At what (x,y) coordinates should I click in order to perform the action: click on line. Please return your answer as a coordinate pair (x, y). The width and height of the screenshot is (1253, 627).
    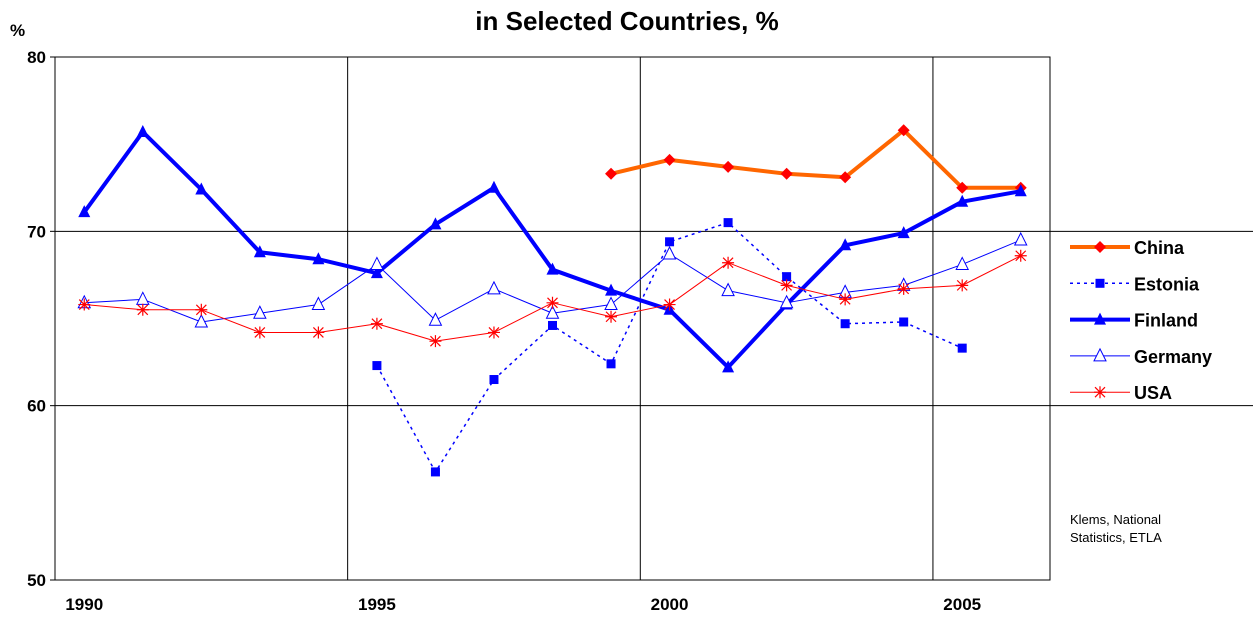
    Looking at the image, I should click on (815, 159).